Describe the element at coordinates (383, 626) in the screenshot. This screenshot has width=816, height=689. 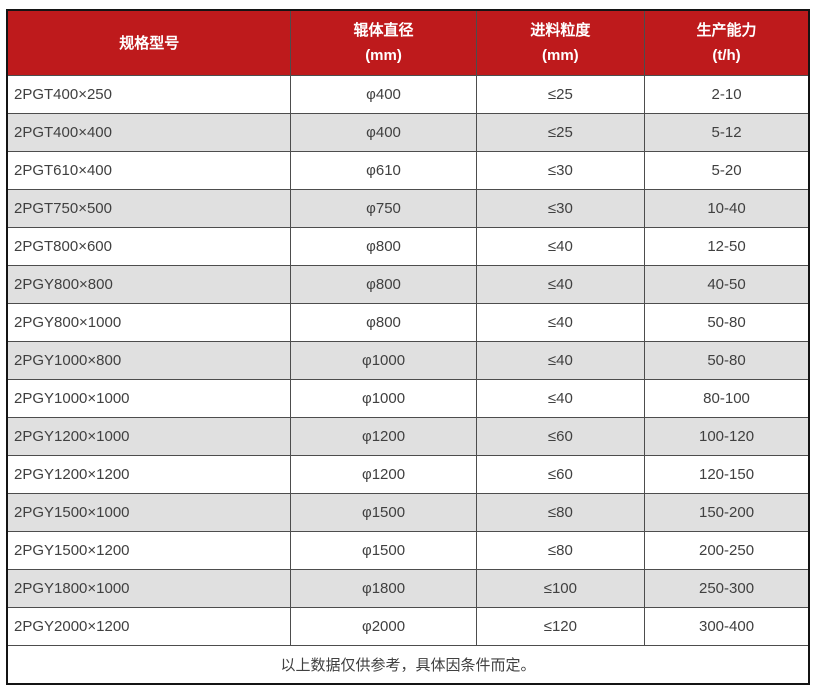
I see `cell-roller-diameter: φ2000` at that location.